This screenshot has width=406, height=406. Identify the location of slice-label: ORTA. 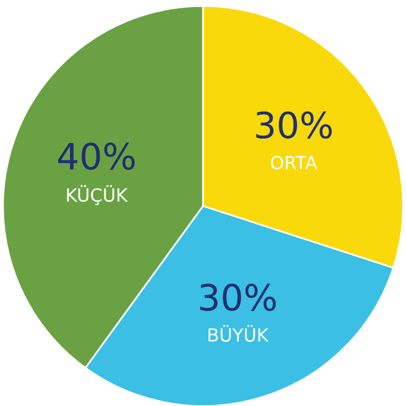
(294, 163).